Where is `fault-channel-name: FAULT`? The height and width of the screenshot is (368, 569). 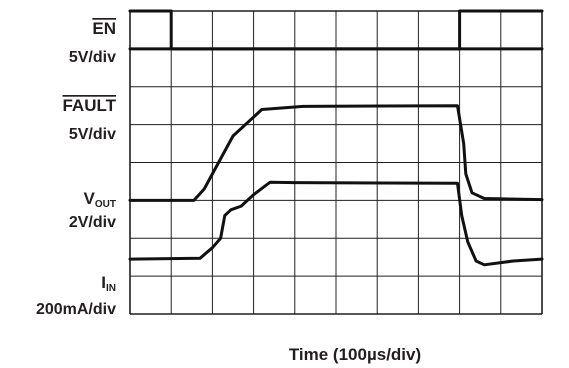
fault-channel-name: FAULT is located at coordinates (89, 105).